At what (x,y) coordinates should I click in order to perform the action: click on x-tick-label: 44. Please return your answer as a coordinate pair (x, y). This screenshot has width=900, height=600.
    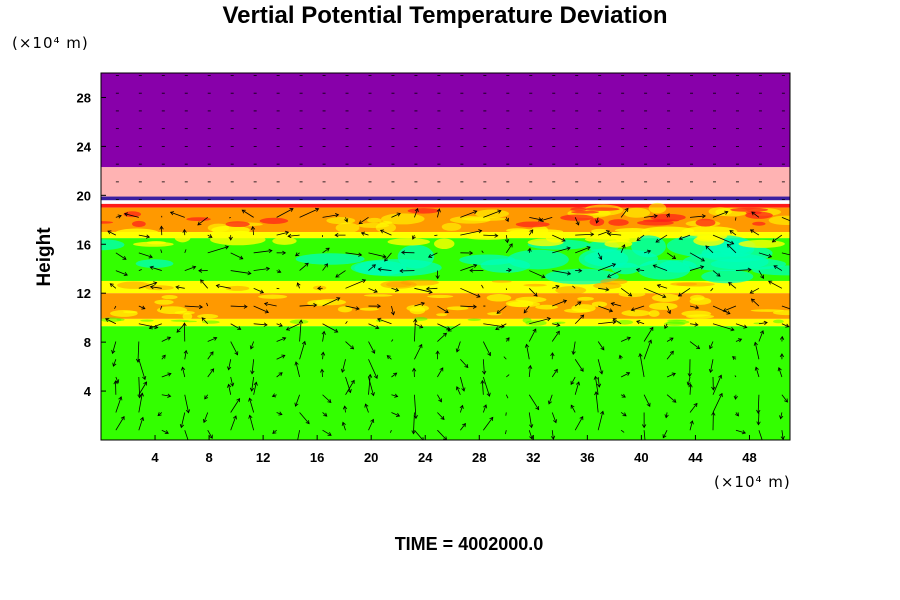
    Looking at the image, I should click on (695, 457).